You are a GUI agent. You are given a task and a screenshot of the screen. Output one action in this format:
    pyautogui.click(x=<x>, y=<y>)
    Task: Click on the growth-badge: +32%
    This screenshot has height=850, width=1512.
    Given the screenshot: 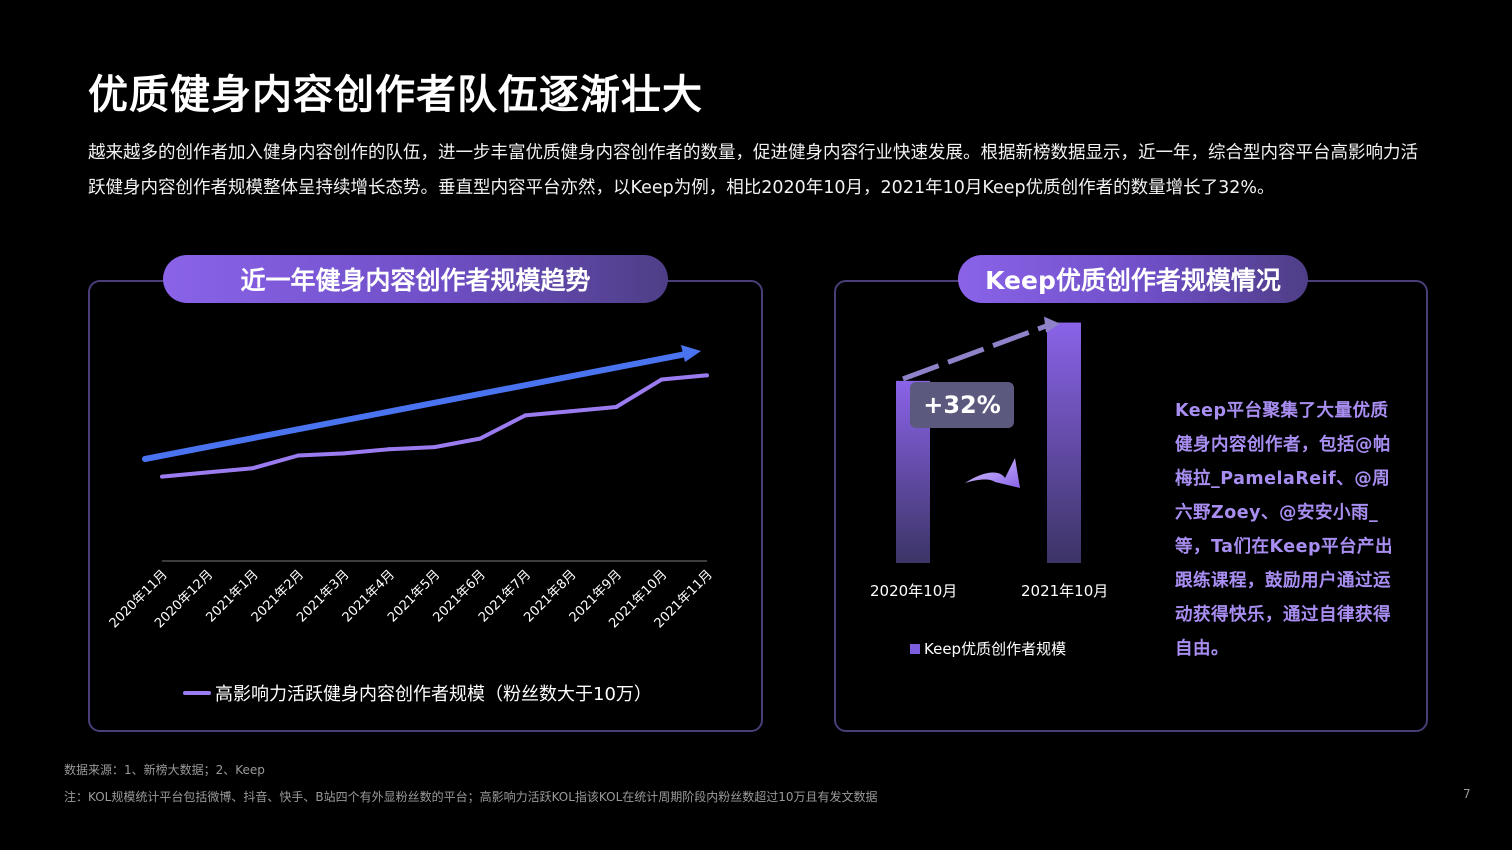 What is the action you would take?
    pyautogui.click(x=962, y=405)
    